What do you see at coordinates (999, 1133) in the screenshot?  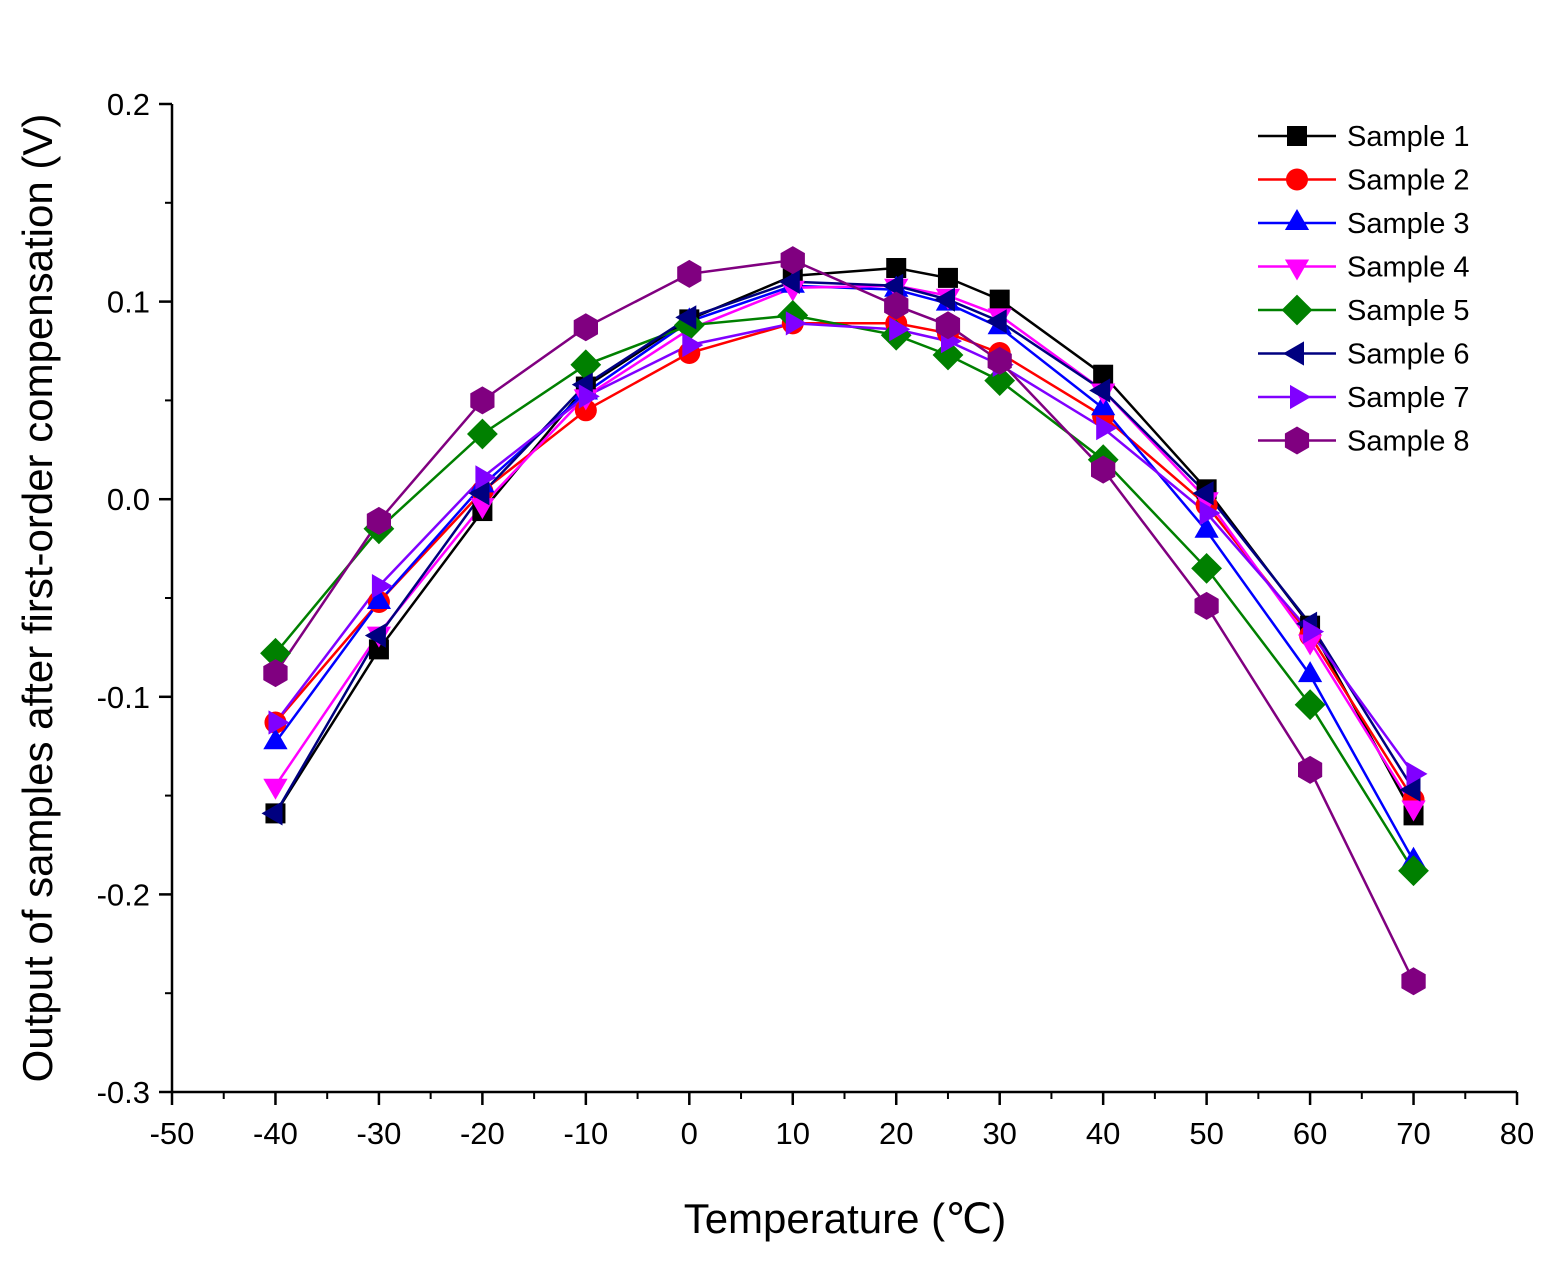 I see `x-tick-label: 30` at bounding box center [999, 1133].